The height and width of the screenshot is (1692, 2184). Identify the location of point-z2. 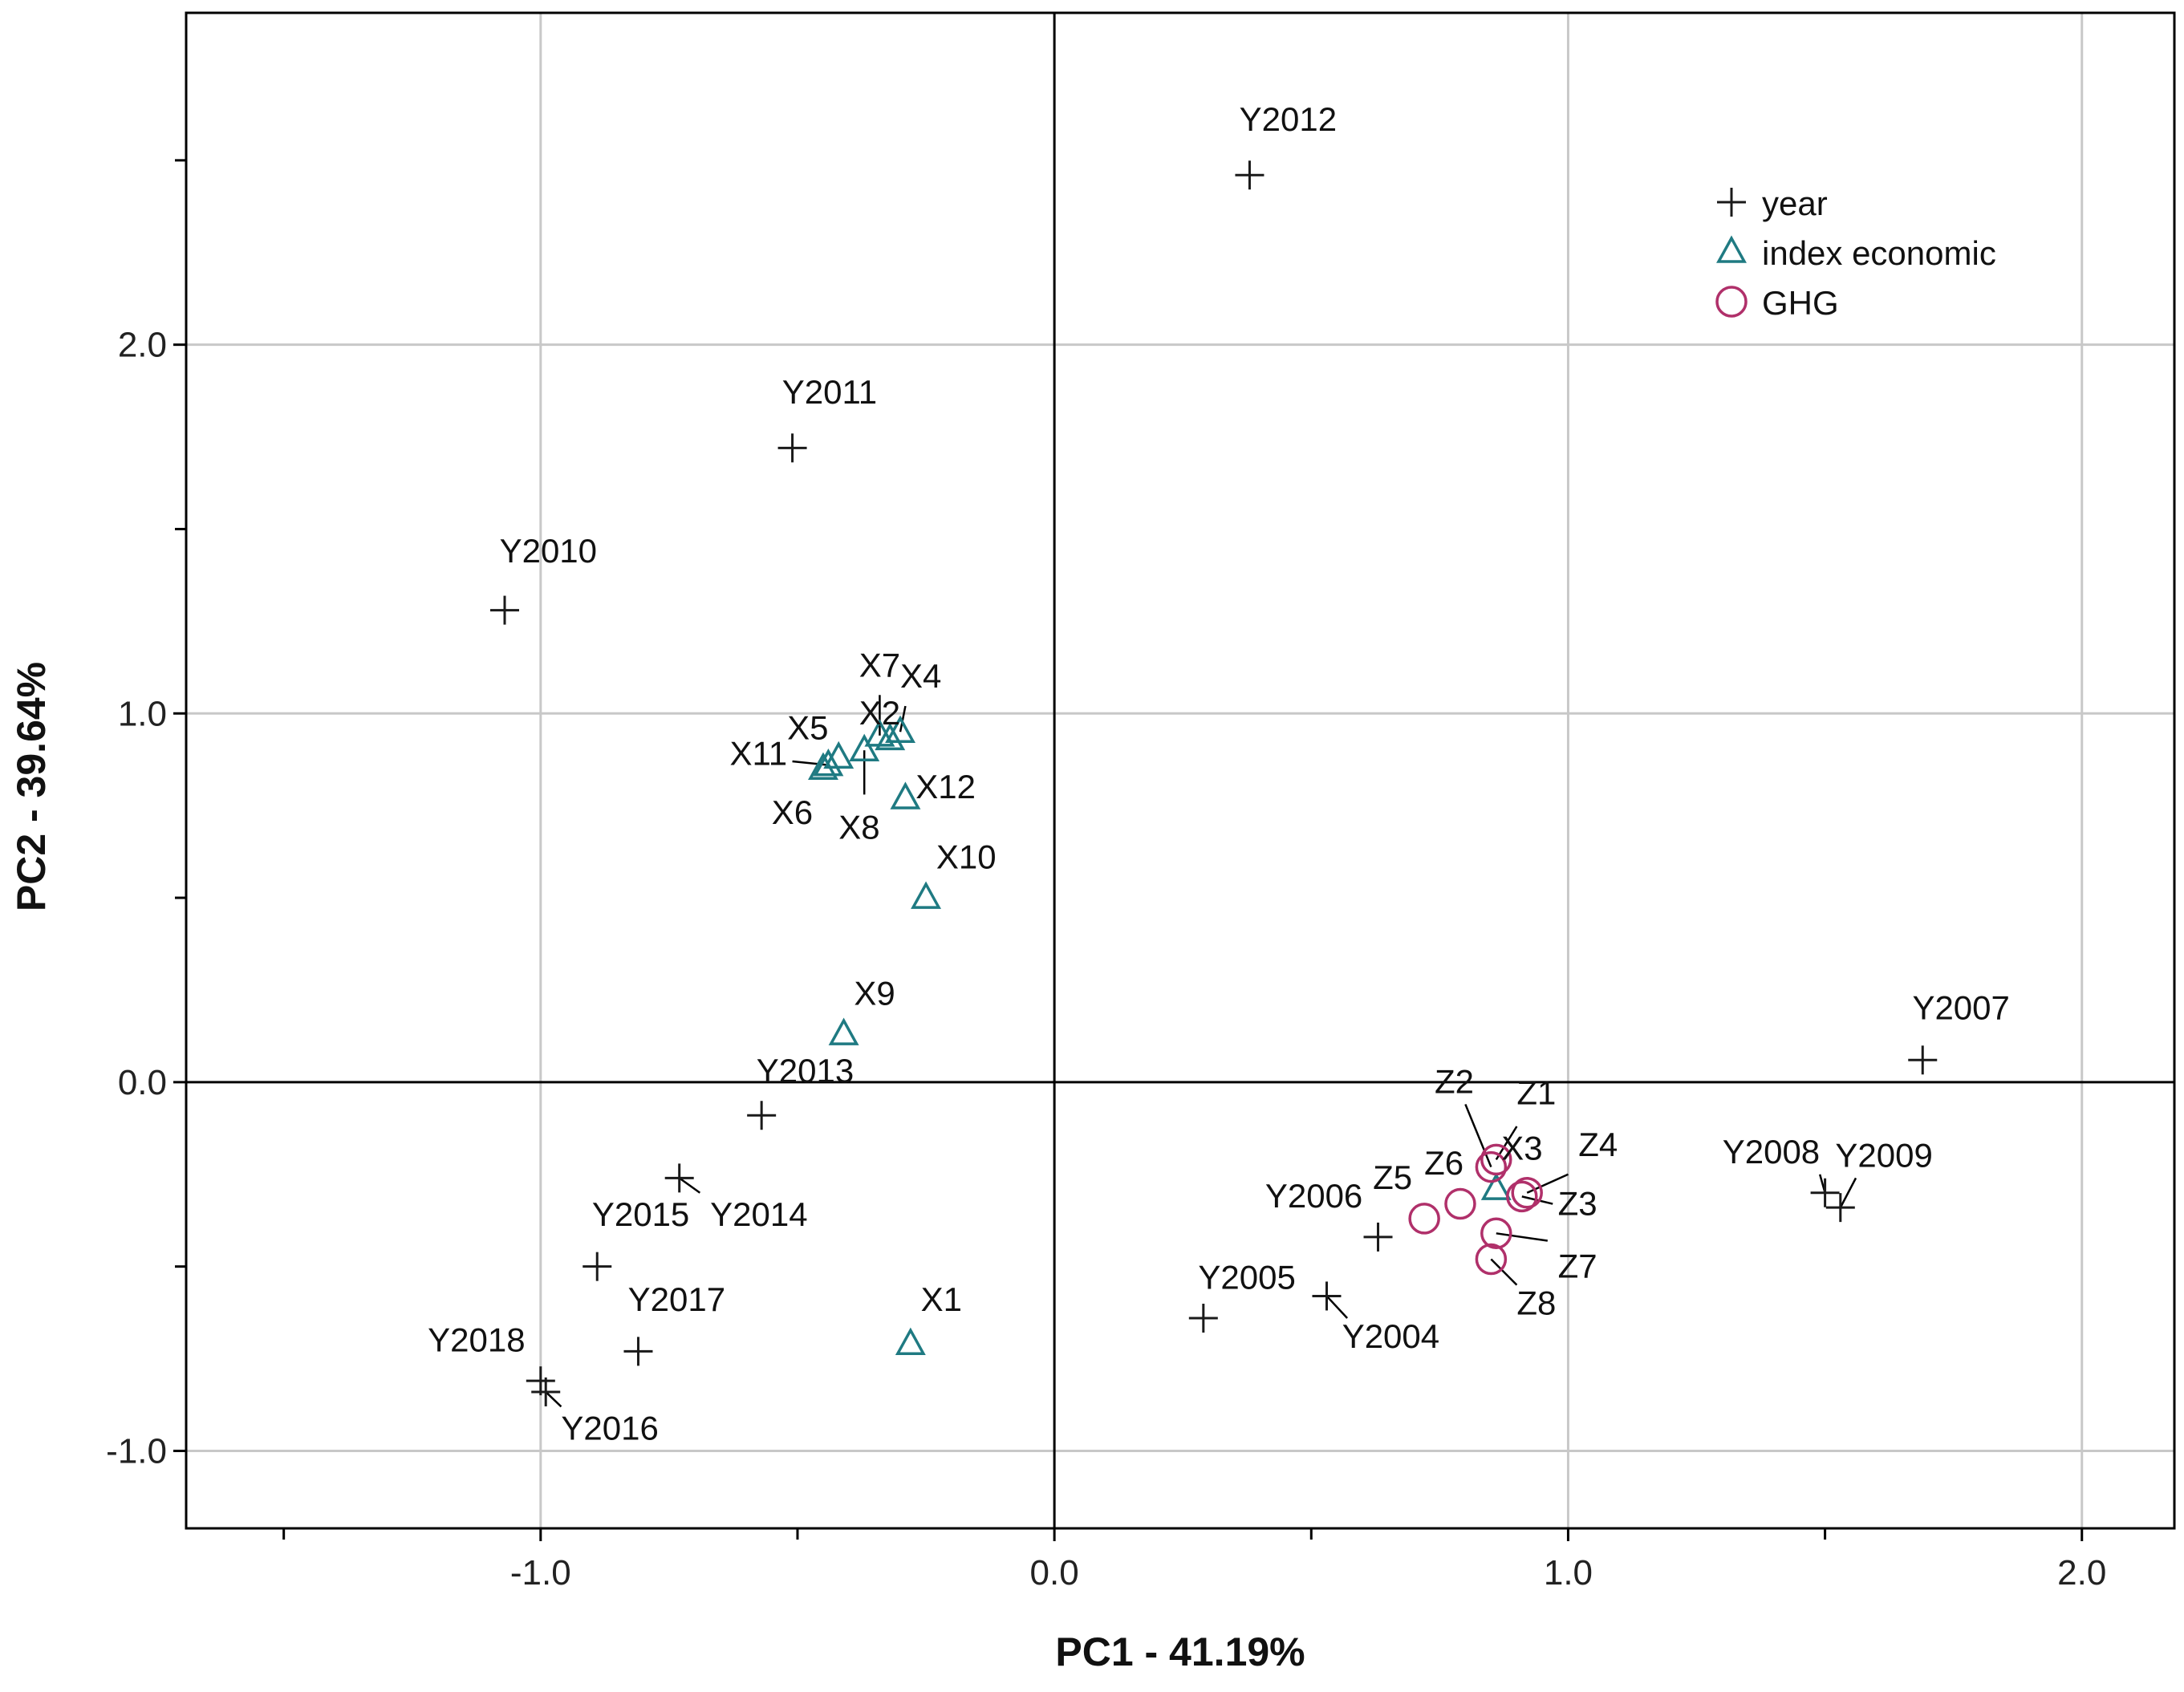
(1491, 1166).